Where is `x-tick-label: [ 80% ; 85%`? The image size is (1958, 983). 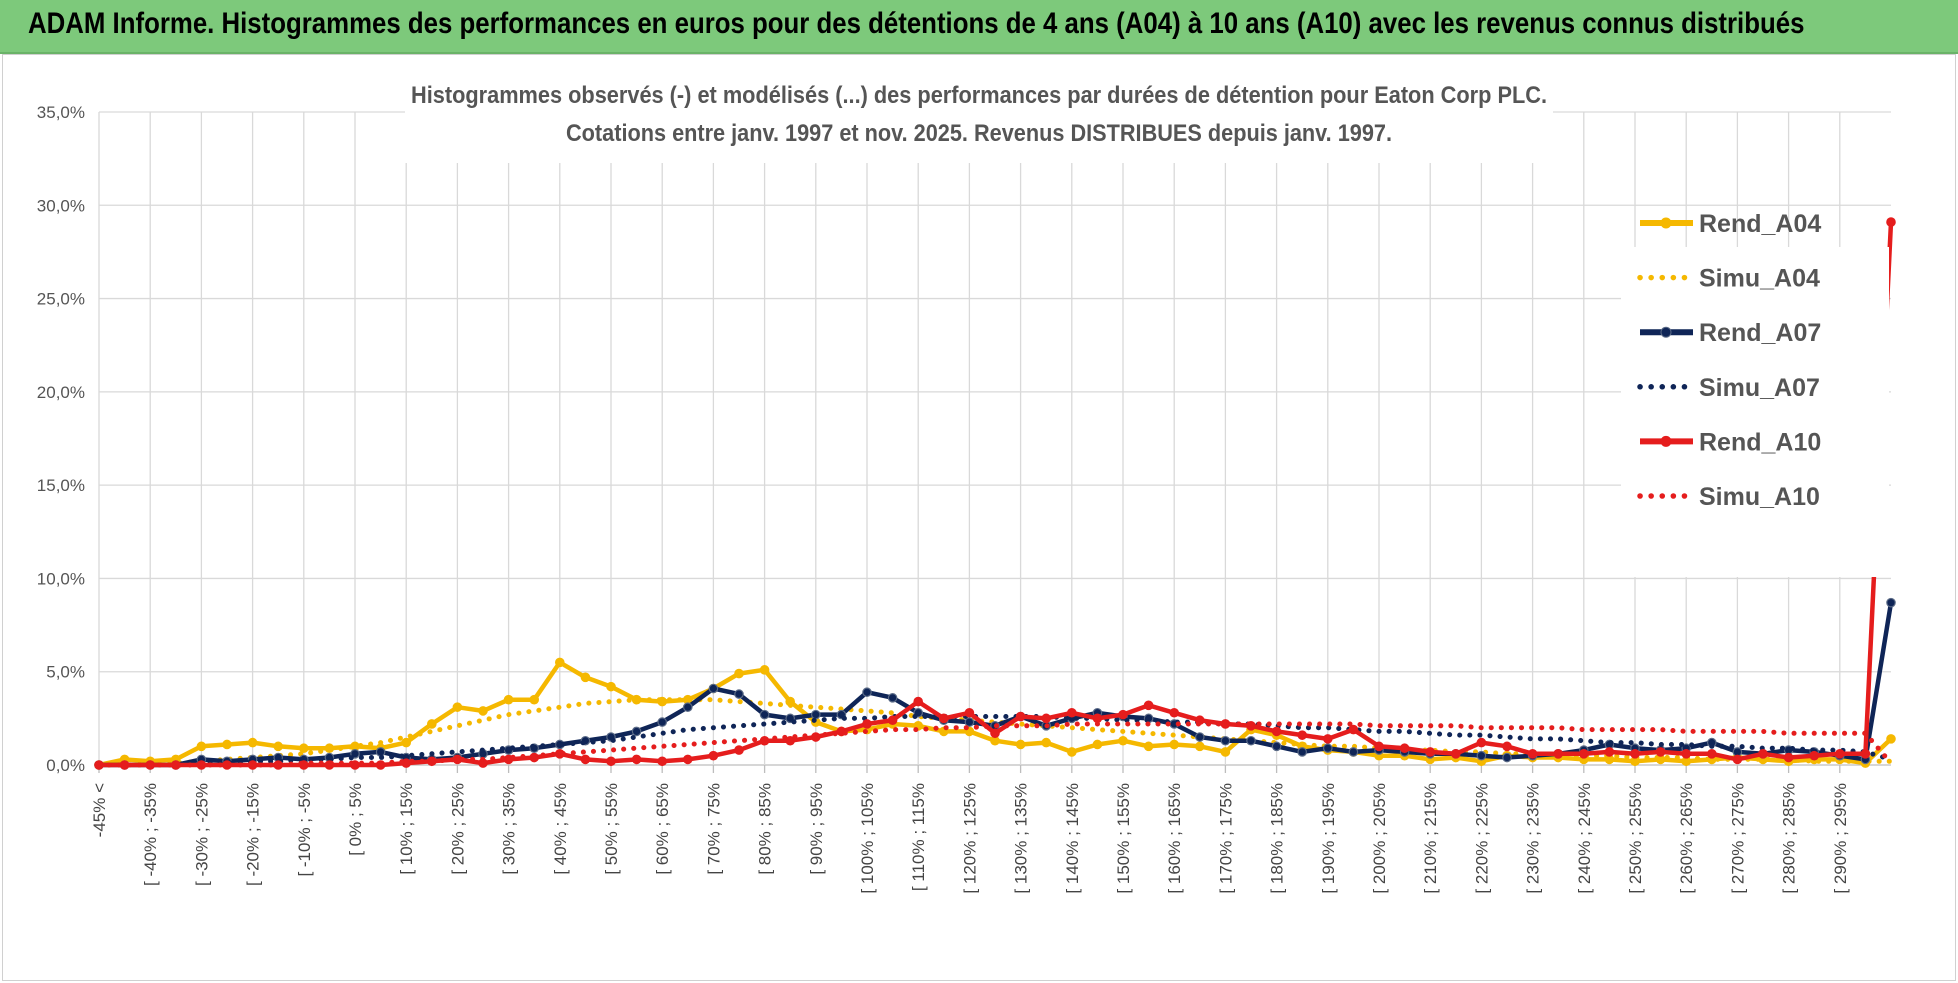 x-tick-label: [ 80% ; 85% is located at coordinates (765, 829).